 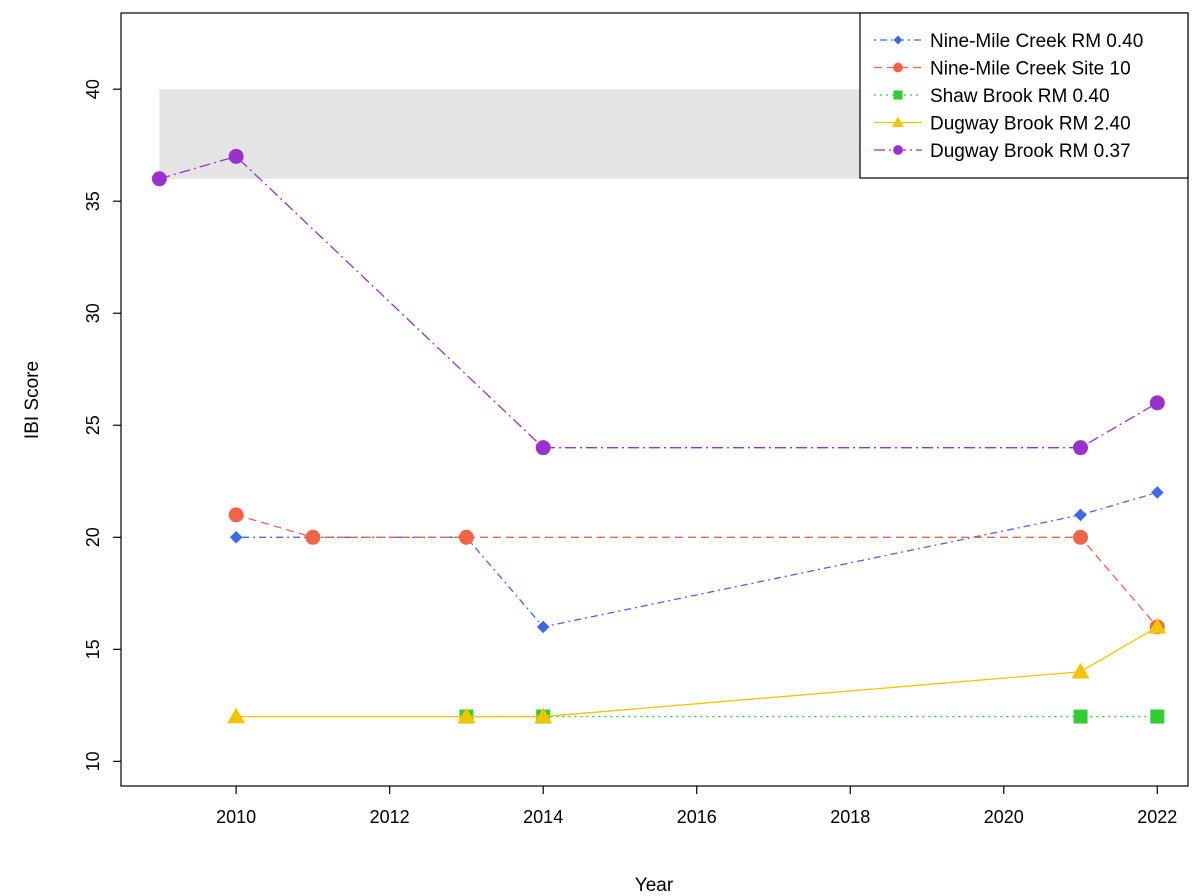 What do you see at coordinates (543, 817) in the screenshot?
I see `x-tick-label: 2014` at bounding box center [543, 817].